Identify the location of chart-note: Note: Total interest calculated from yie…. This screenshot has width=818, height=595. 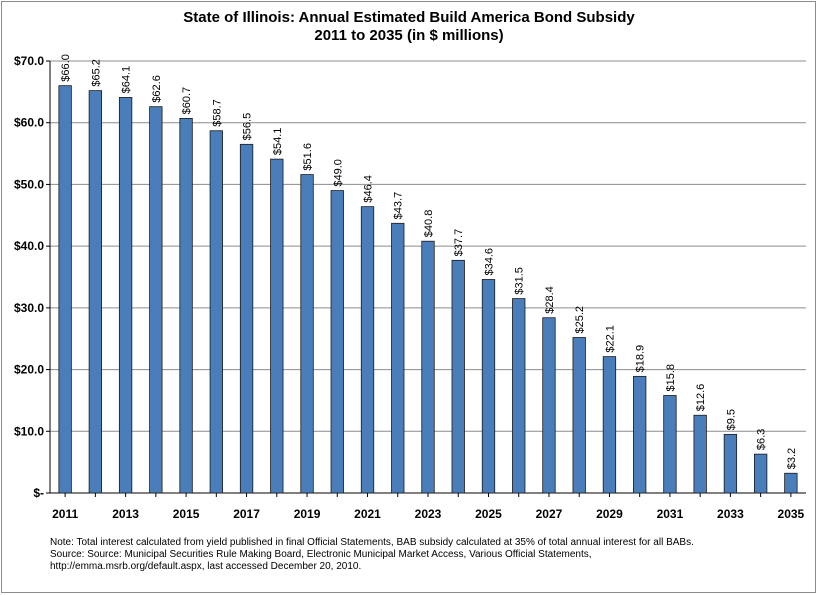
(420, 555).